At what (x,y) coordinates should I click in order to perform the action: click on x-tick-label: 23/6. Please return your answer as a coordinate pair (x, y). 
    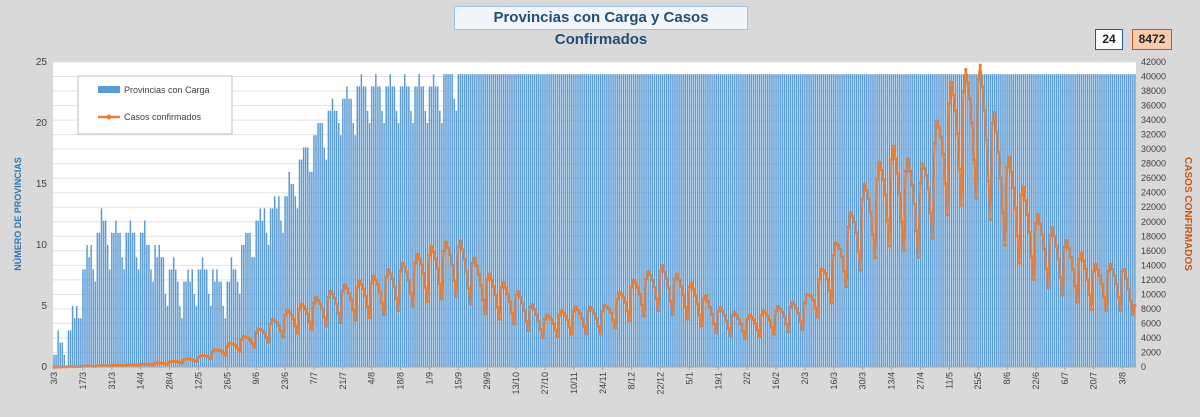
    Looking at the image, I should click on (285, 381).